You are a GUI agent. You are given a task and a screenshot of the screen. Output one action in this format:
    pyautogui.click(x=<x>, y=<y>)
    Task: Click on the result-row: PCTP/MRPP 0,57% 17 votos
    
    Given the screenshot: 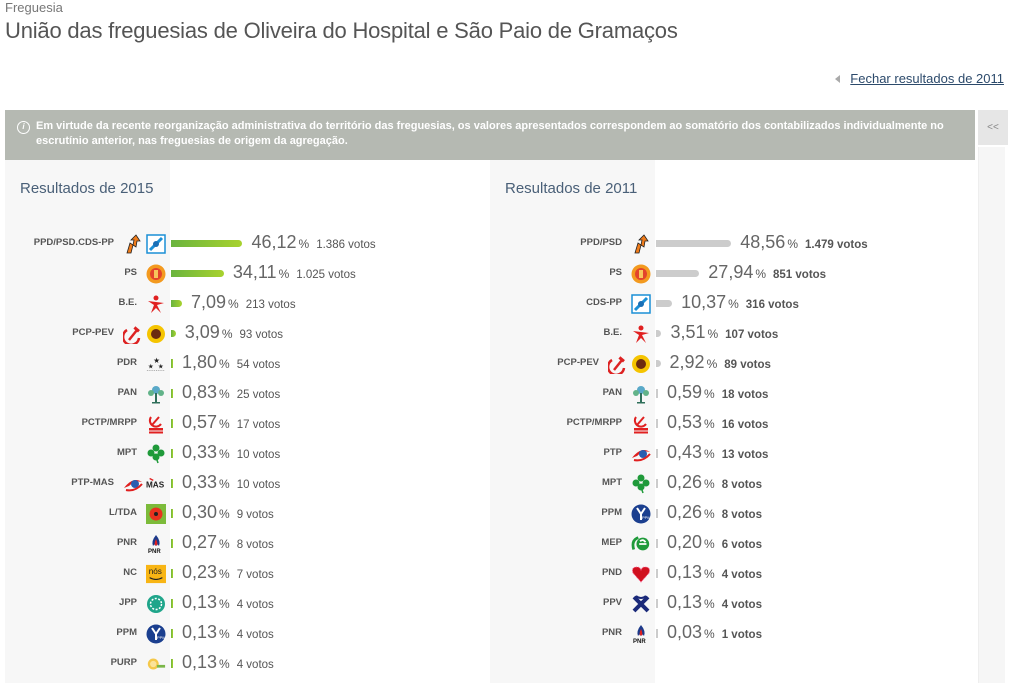 What is the action you would take?
    pyautogui.click(x=240, y=425)
    